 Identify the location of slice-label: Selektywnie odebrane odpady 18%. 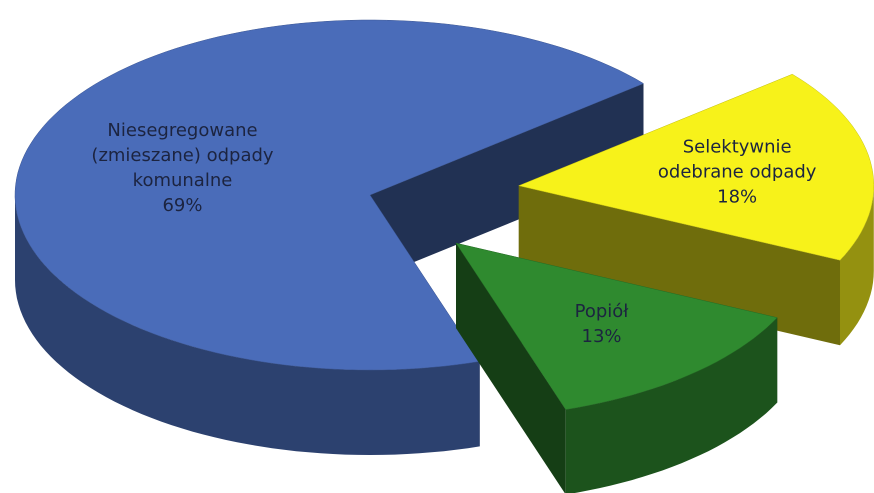
(737, 172).